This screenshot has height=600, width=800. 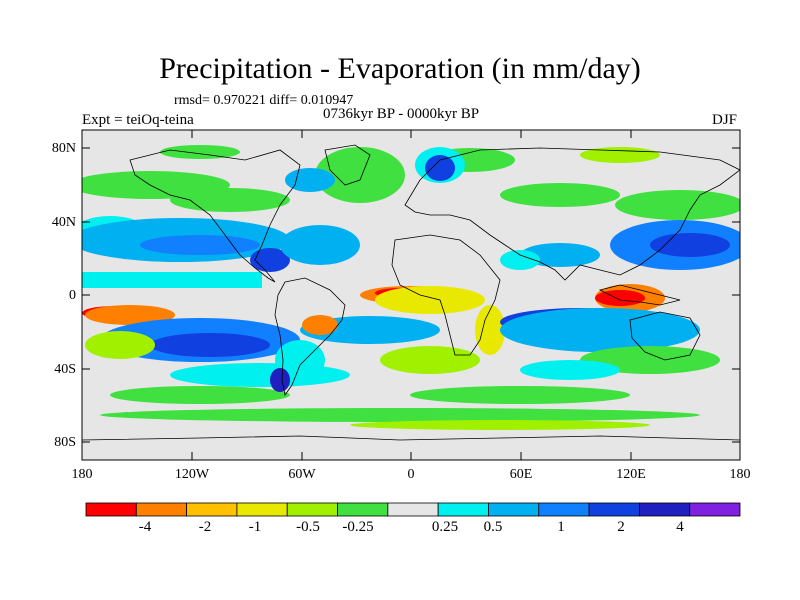 I want to click on season-label: DJF, so click(x=725, y=120).